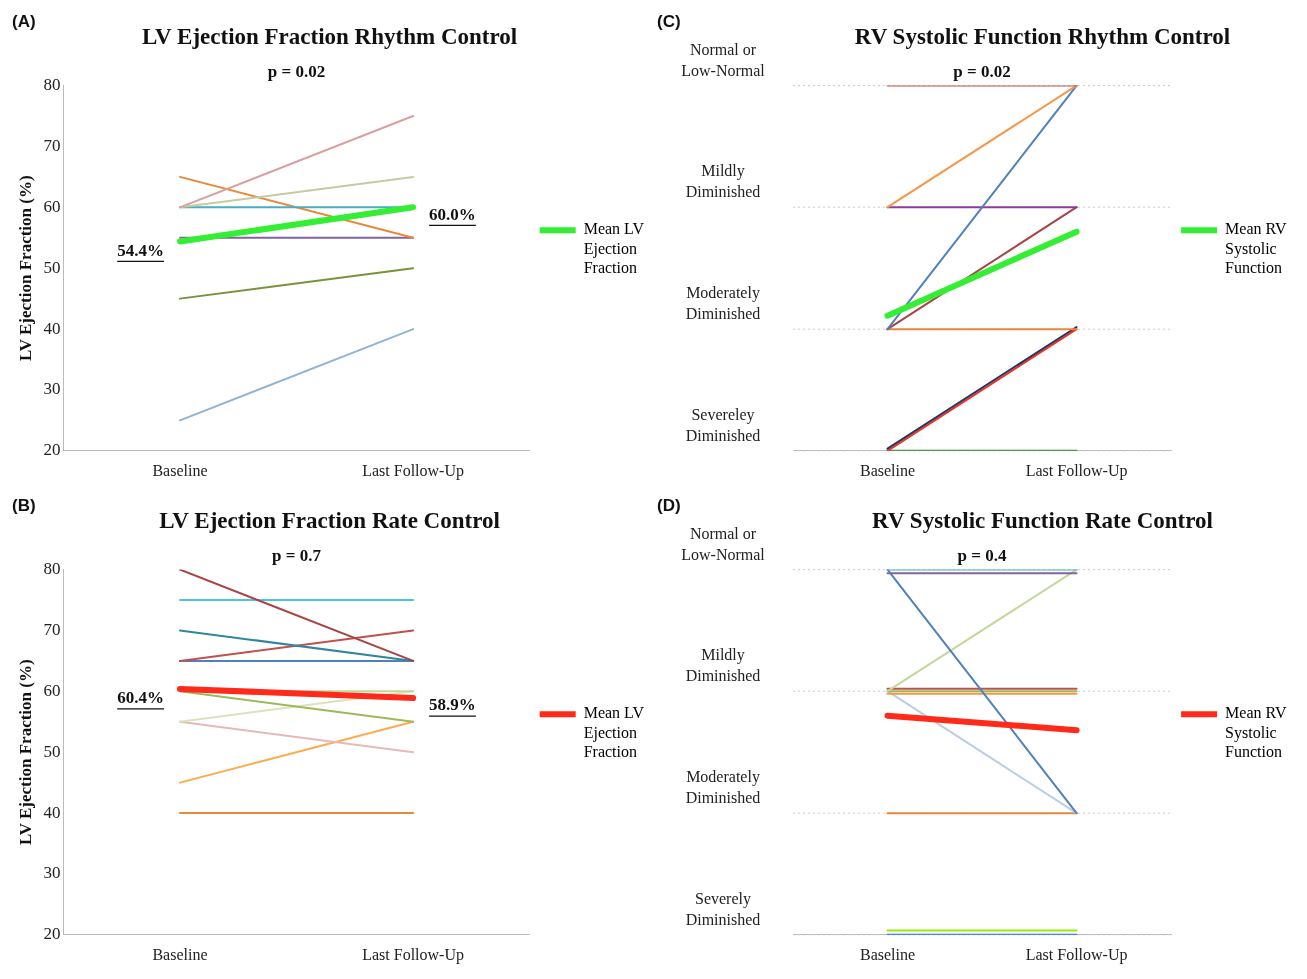 The height and width of the screenshot is (979, 1307). What do you see at coordinates (723, 909) in the screenshot?
I see `ref-line-label: Severely Diminished` at bounding box center [723, 909].